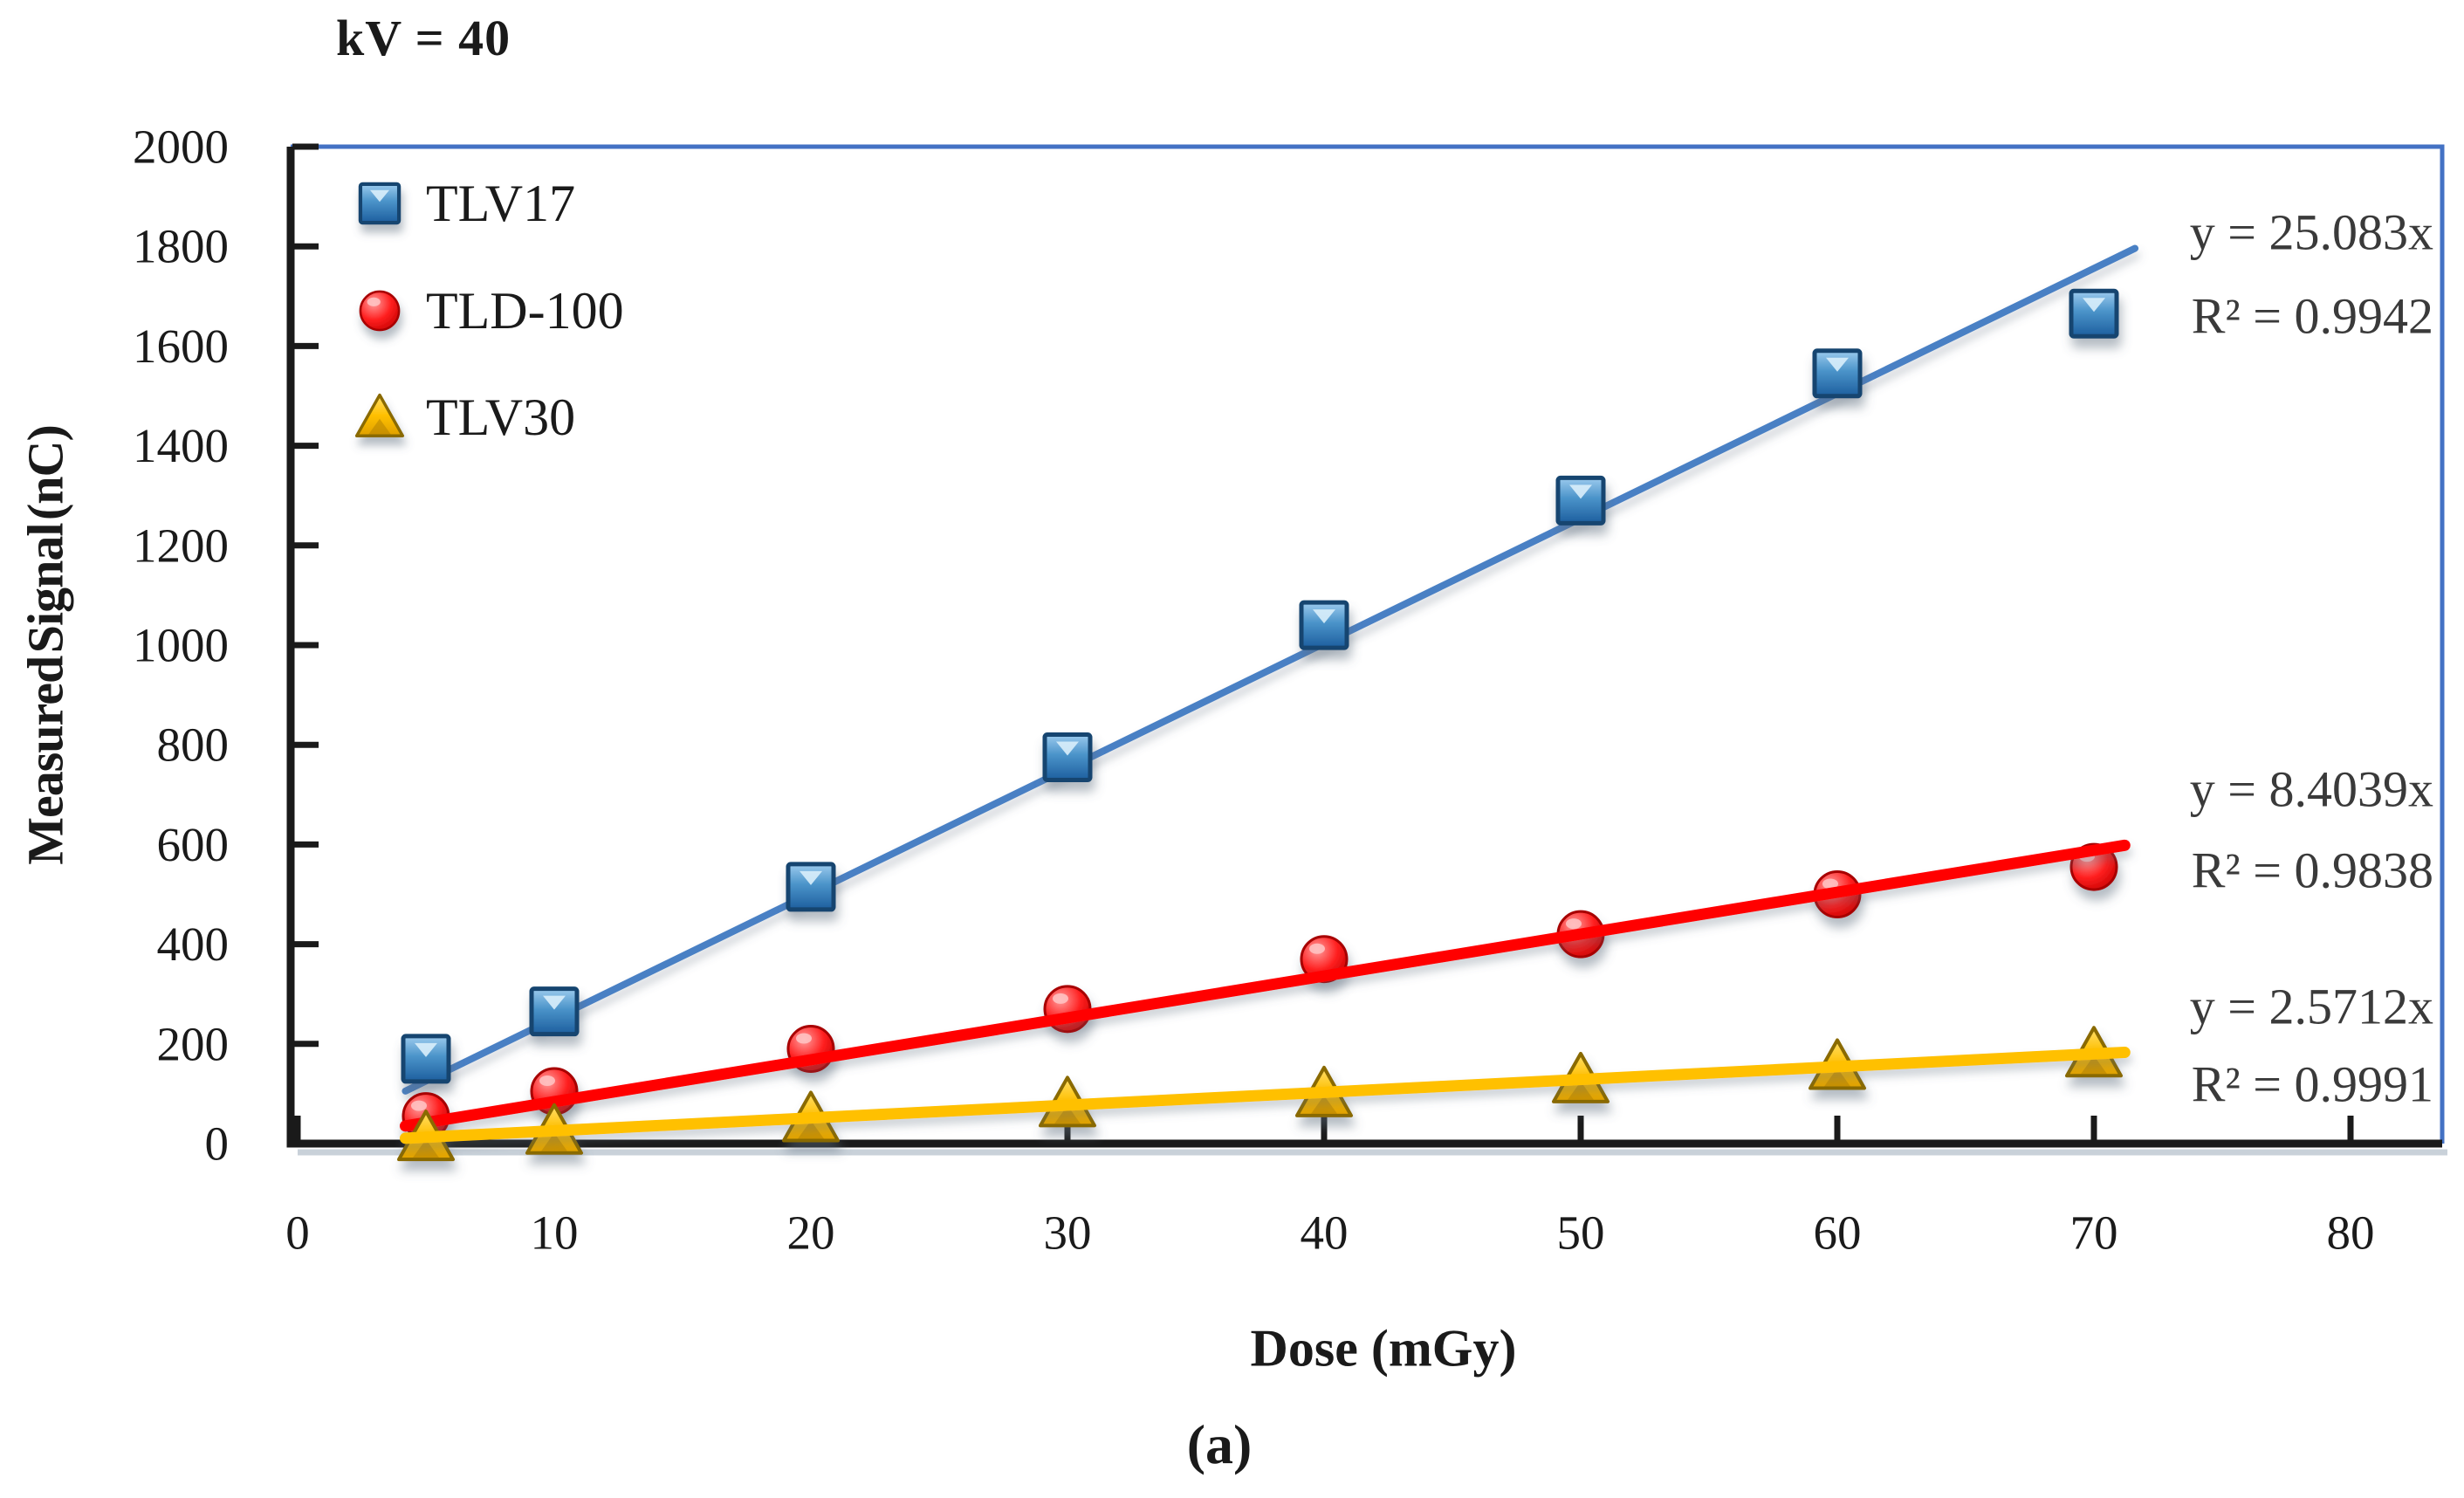  Describe the element at coordinates (2312, 1084) in the screenshot. I see `trendline-r2-TLV30: R² = 0.9991` at that location.